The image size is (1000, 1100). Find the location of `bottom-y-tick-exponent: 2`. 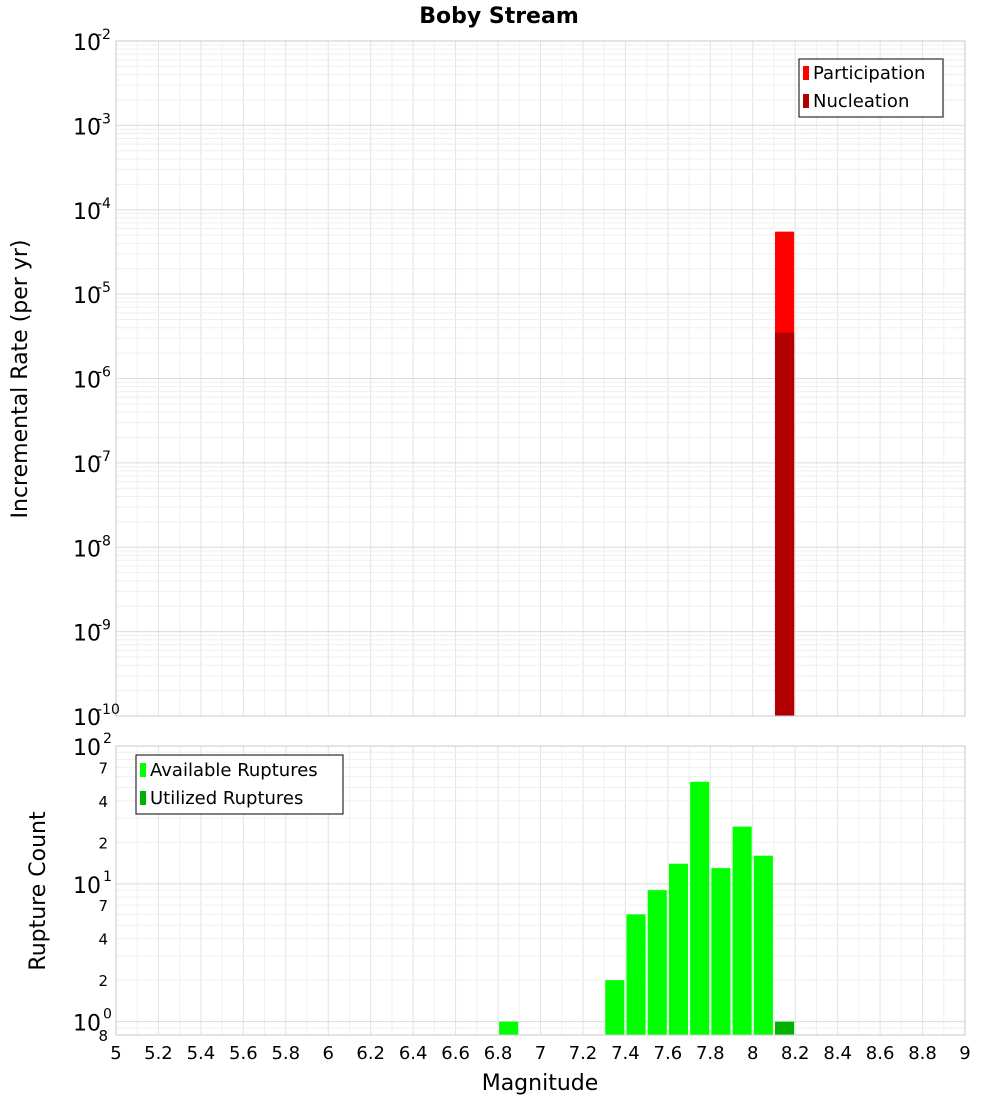

bottom-y-tick-exponent: 2 is located at coordinates (107, 739).